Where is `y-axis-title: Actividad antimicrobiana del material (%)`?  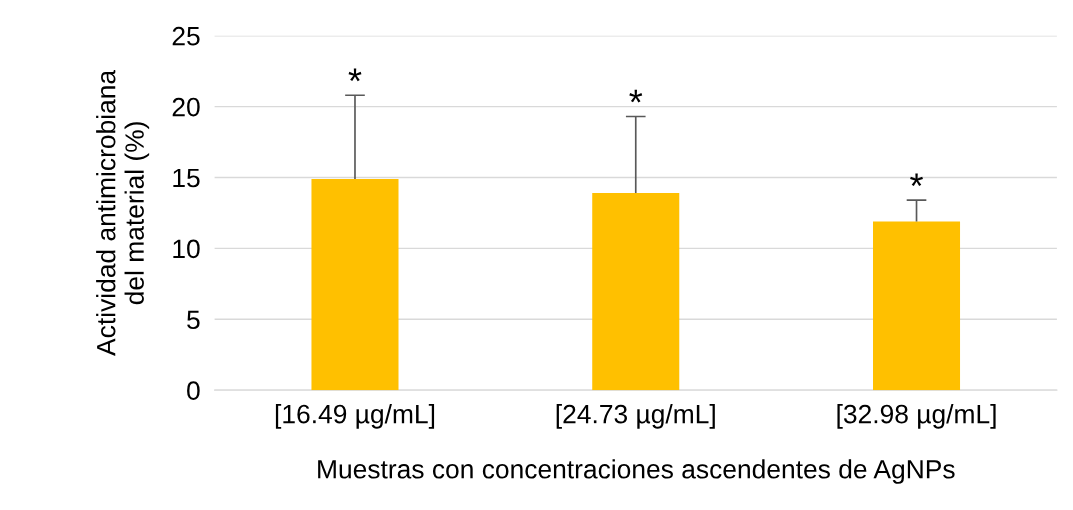
y-axis-title: Actividad antimicrobiana del material (%) is located at coordinates (123, 212).